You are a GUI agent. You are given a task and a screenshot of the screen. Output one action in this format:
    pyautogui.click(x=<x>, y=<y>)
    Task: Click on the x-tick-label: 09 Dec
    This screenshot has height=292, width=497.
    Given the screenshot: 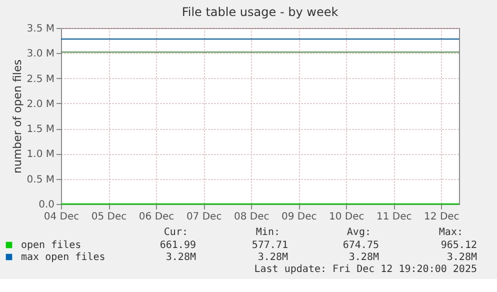 What is the action you would take?
    pyautogui.click(x=299, y=217)
    